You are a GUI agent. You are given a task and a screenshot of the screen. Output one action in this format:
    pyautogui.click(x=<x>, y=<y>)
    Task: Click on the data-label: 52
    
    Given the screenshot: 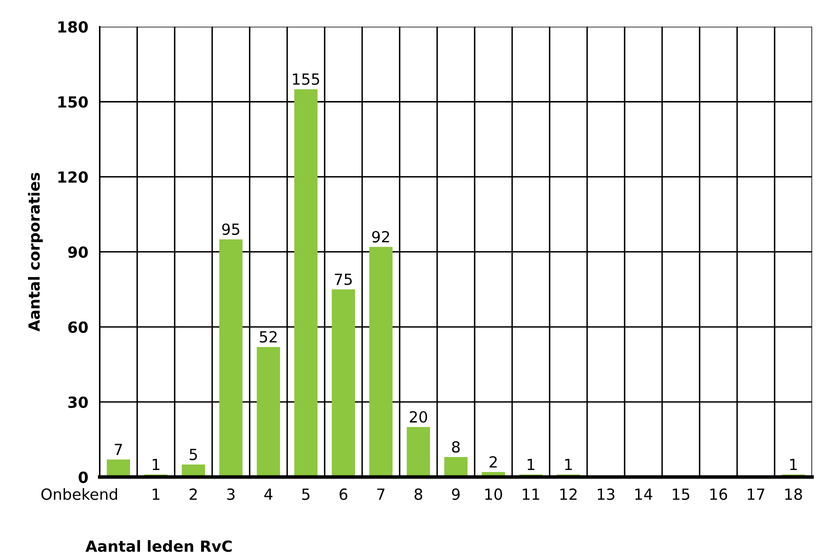 What is the action you would take?
    pyautogui.click(x=268, y=337)
    